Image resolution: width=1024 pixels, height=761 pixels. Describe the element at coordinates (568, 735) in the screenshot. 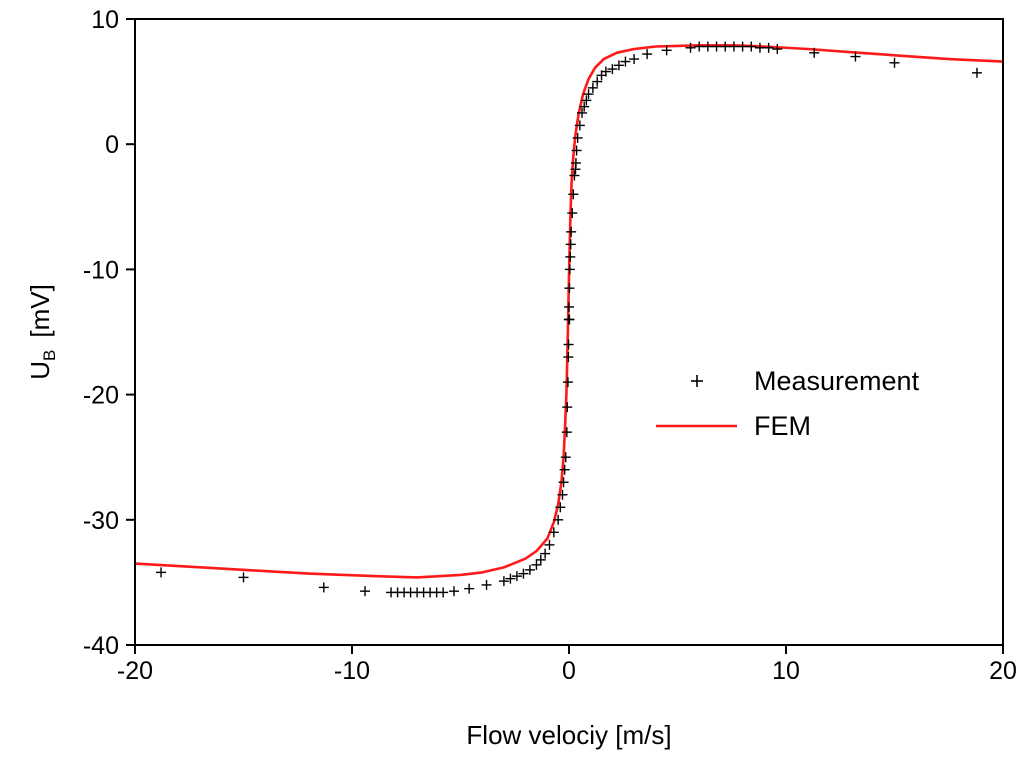

I see `x-axis-title: Flow velociy [m/s]` at that location.